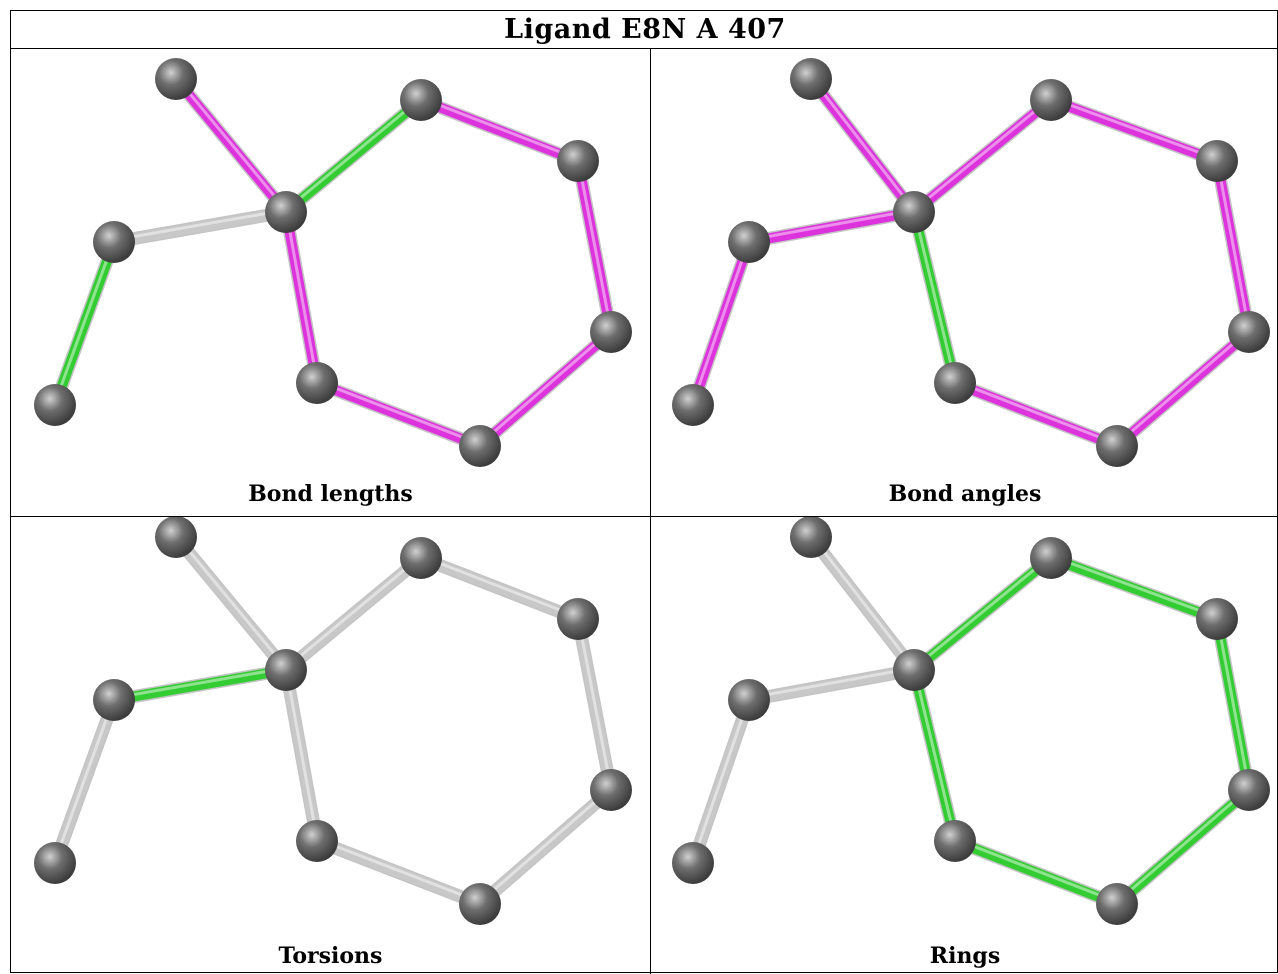  Describe the element at coordinates (644, 516) in the screenshot. I see `row-divider` at that location.